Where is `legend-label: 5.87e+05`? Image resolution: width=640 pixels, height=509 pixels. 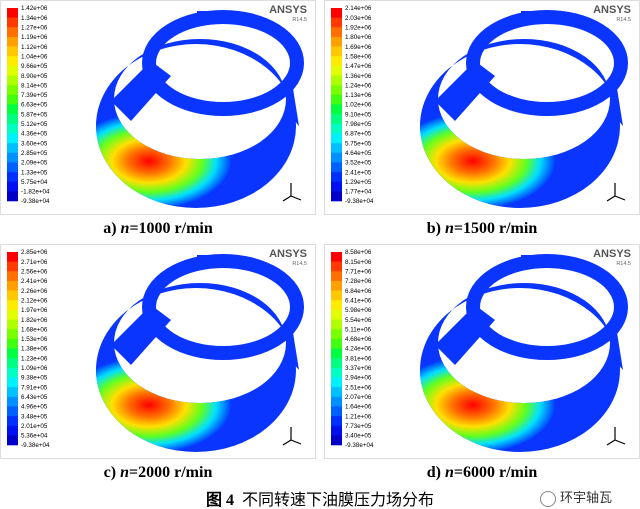
legend-label: 5.87e+05 is located at coordinates (34, 114).